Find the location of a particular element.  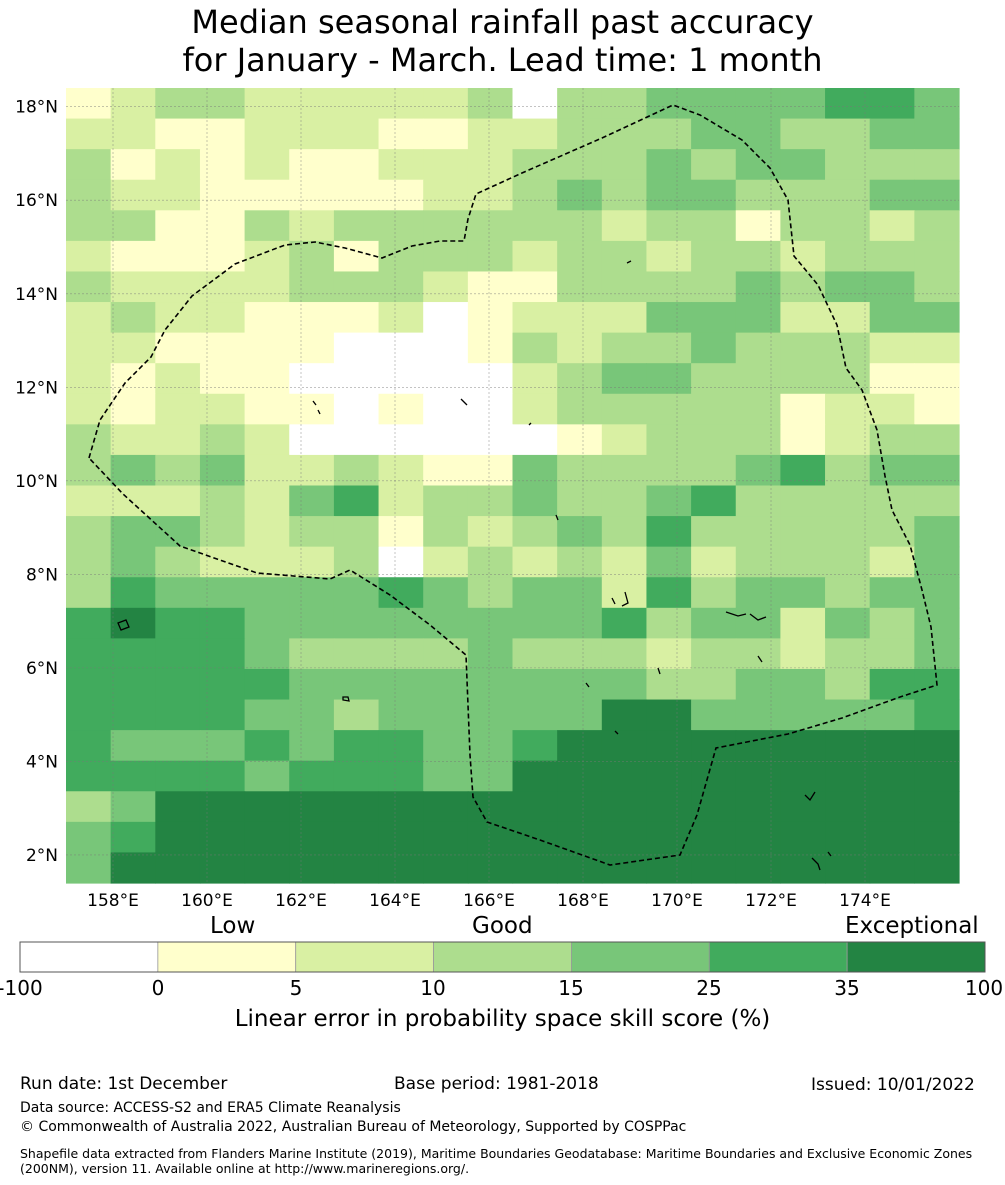

colorbar-tick: 35 is located at coordinates (847, 988).